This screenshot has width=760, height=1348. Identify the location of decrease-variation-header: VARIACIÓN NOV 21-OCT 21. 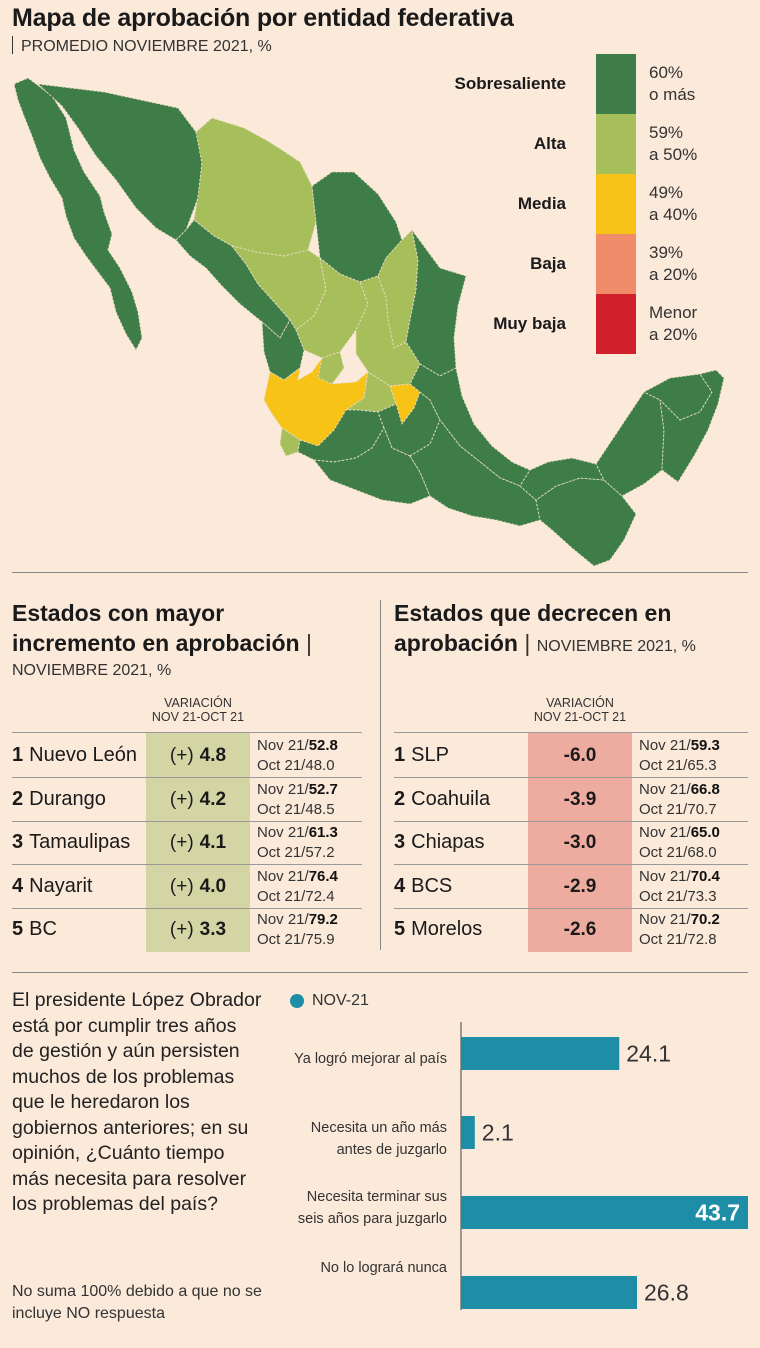
(580, 710).